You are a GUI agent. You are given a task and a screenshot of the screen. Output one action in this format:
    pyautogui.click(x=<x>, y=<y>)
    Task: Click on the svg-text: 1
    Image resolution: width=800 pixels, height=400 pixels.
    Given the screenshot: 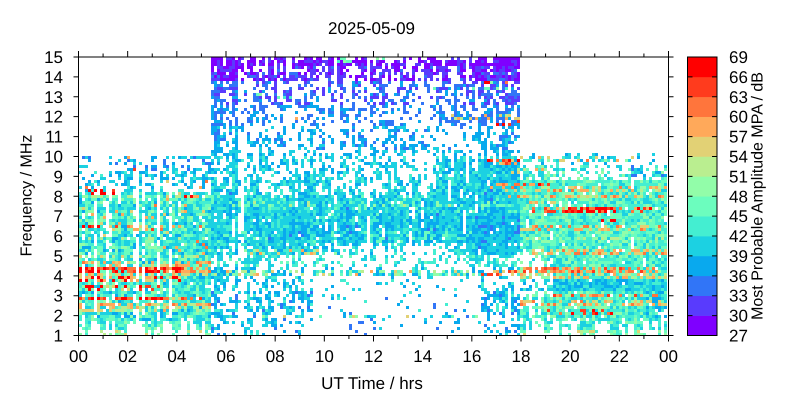 What is the action you would take?
    pyautogui.click(x=58, y=336)
    